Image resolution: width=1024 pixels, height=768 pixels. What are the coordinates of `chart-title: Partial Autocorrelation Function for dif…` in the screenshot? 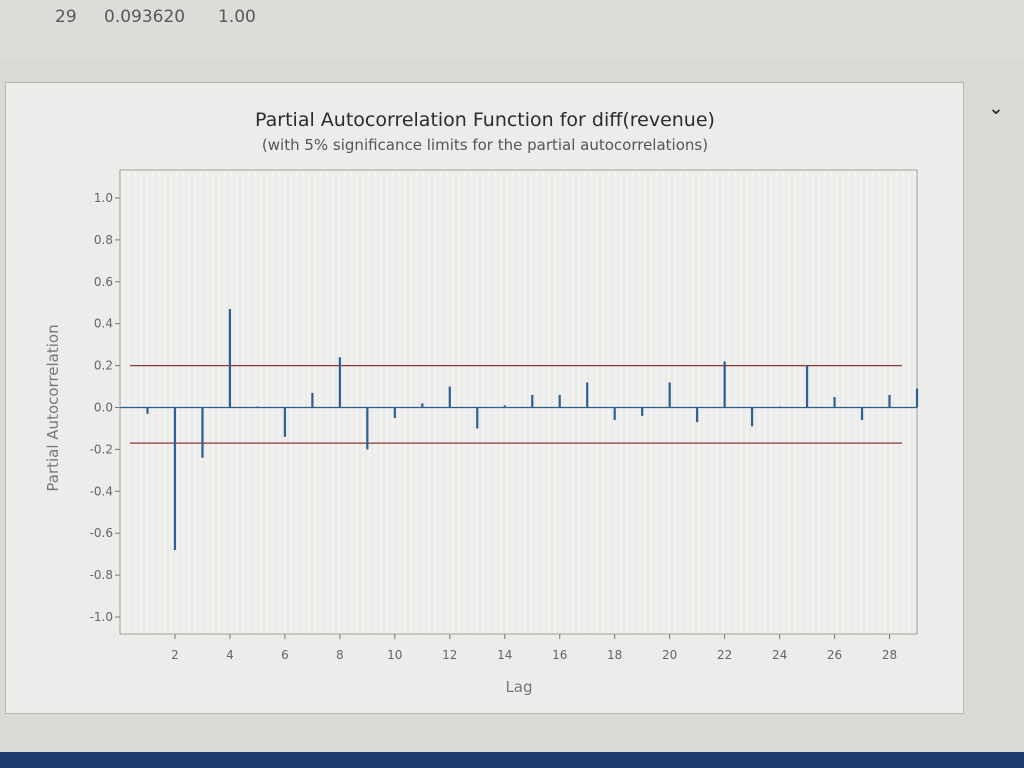 It's located at (485, 120).